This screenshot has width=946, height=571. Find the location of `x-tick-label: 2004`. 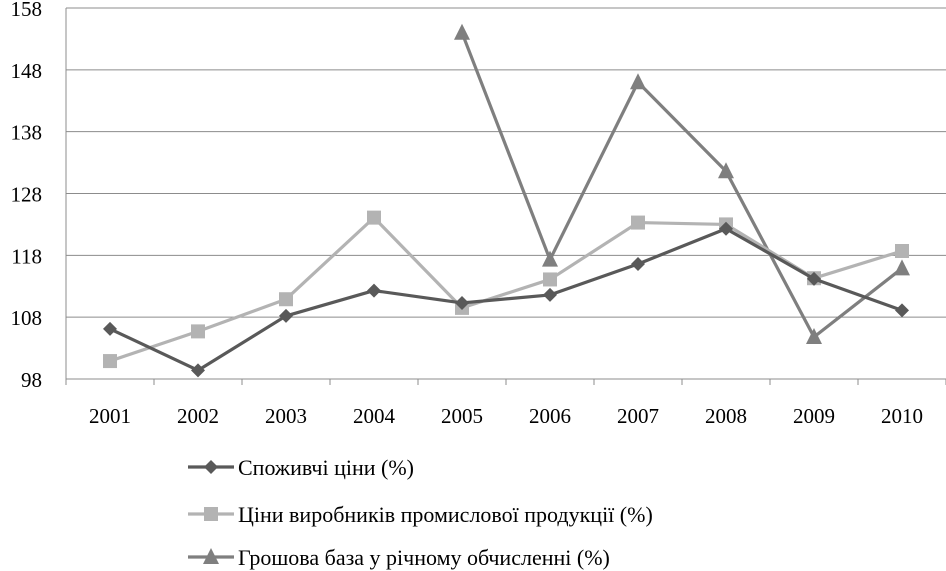

x-tick-label: 2004 is located at coordinates (374, 416).